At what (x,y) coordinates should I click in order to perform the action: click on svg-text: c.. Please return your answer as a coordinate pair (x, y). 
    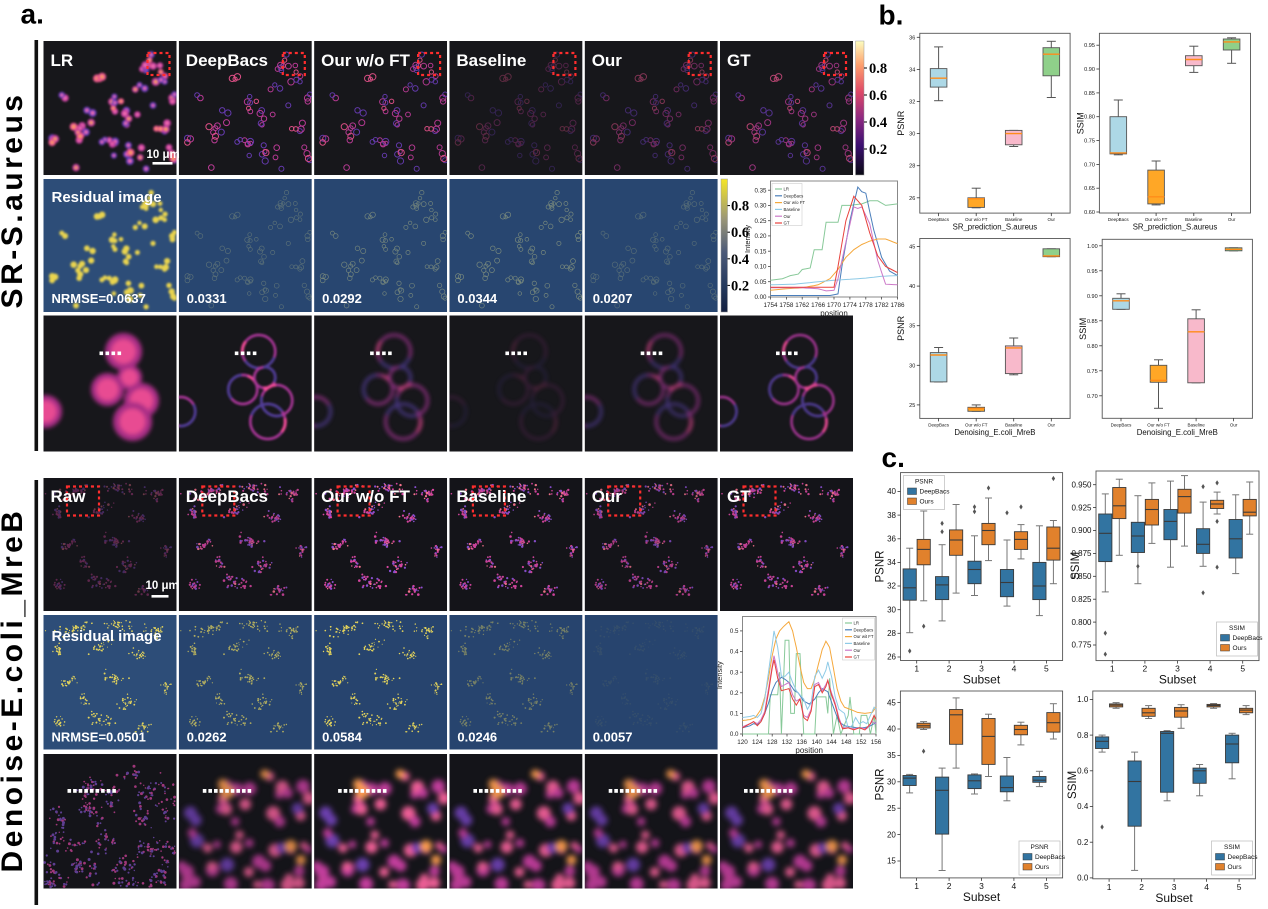
    Looking at the image, I should click on (893, 457).